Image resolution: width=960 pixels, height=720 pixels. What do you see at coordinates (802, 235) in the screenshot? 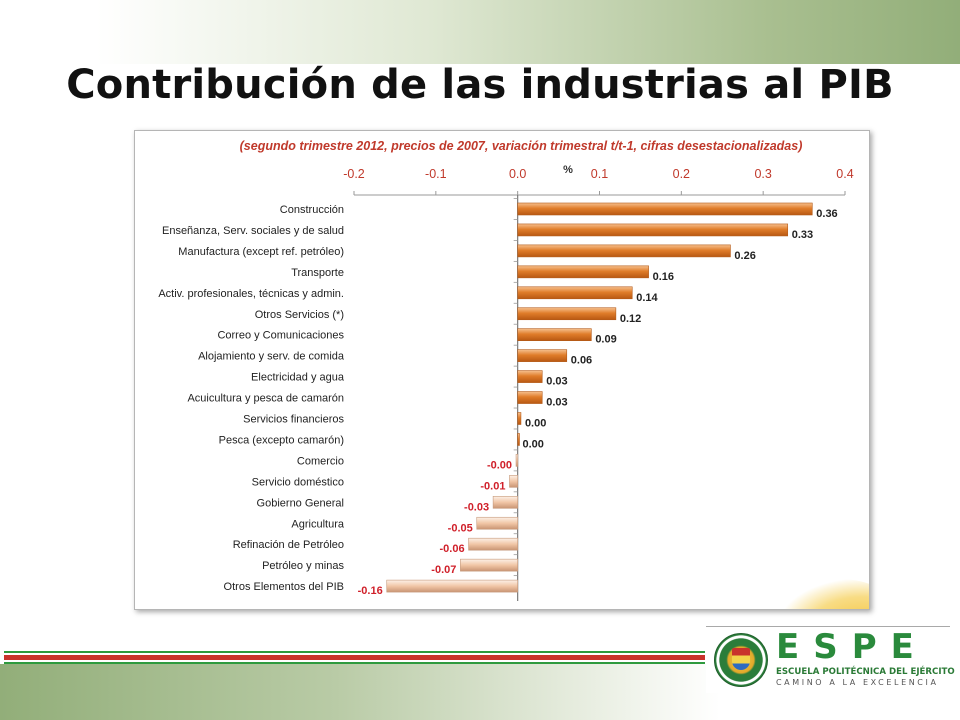
I see `value-label: 0.33` at bounding box center [802, 235].